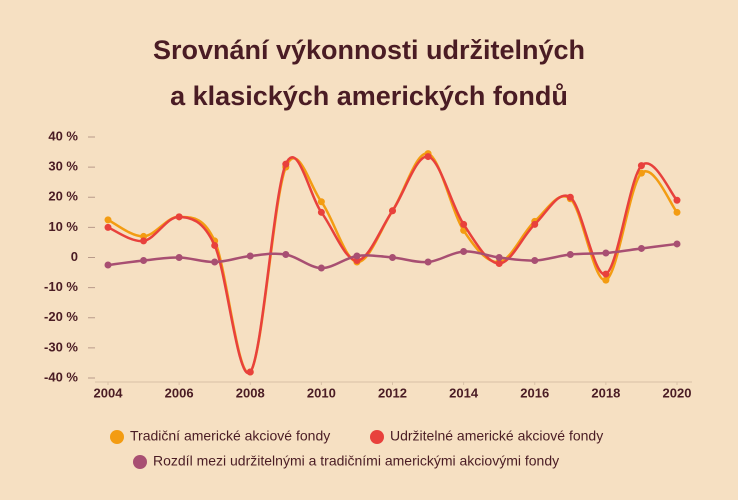  What do you see at coordinates (369, 96) in the screenshot?
I see `chart-title: a klasických amerických fondů` at bounding box center [369, 96].